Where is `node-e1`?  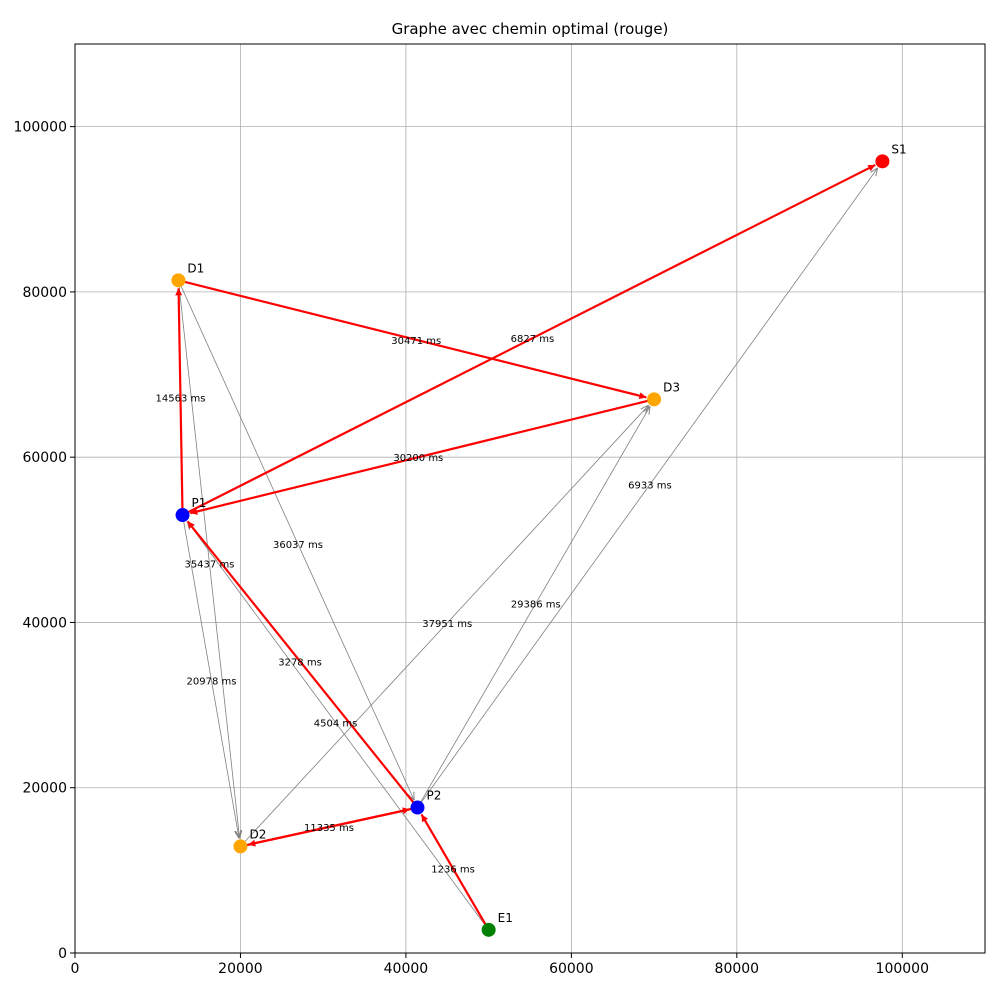
node-e1 is located at coordinates (488, 929).